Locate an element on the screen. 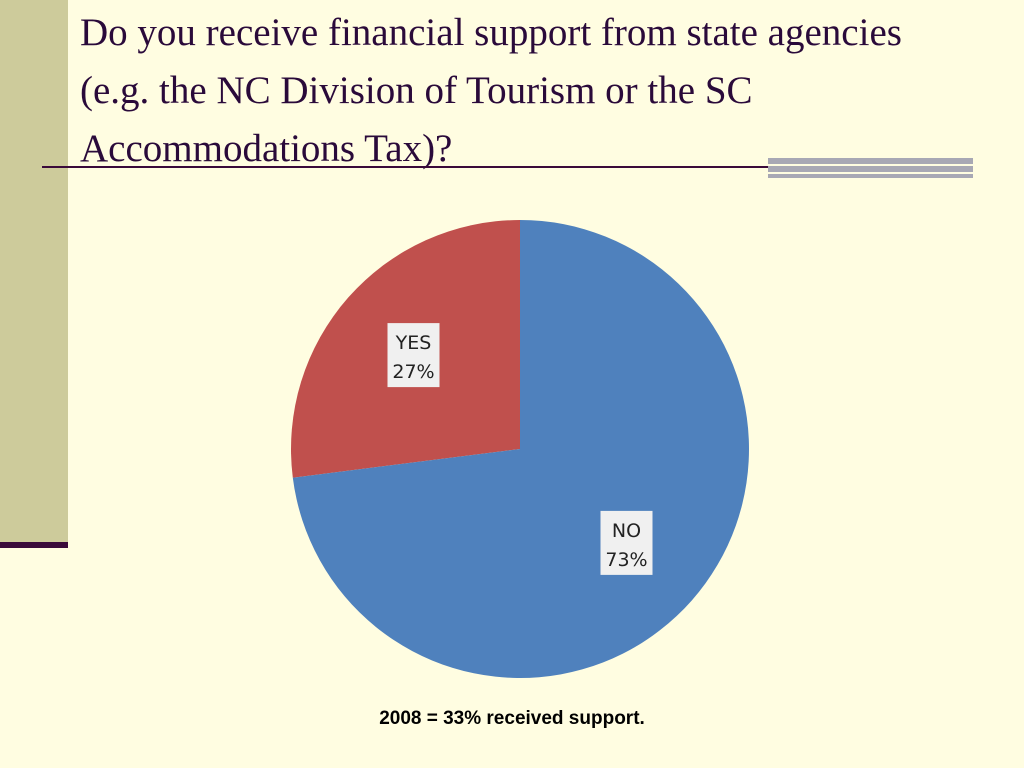 The image size is (1024, 768). title-underline is located at coordinates (507, 167).